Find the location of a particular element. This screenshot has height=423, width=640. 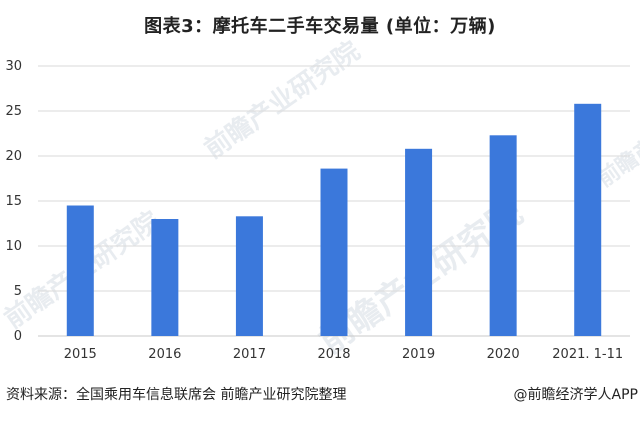

publisher-credit: @前瞻经济学人APP is located at coordinates (575, 395).